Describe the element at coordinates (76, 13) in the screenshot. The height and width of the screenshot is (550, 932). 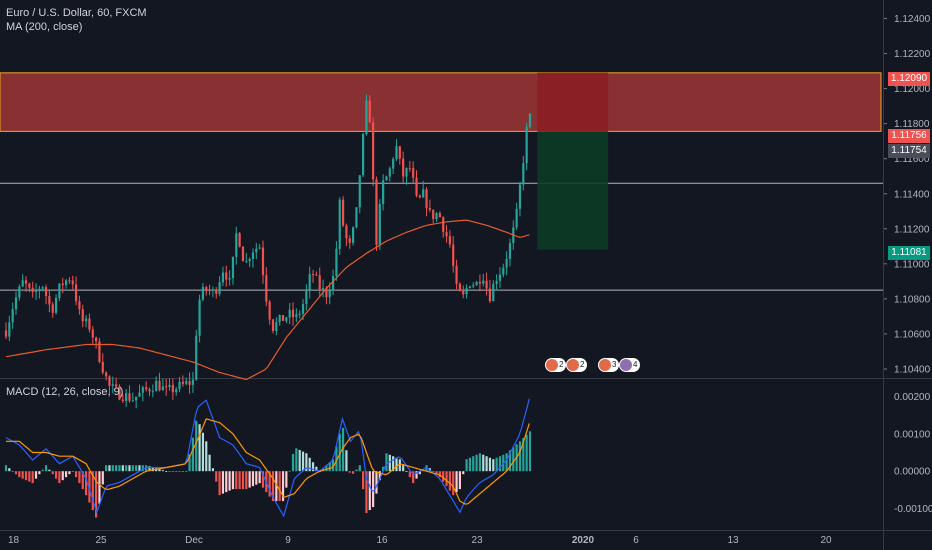
I see `symbol-legend: Euro / U.S. Dollar, 60, FXCM` at that location.